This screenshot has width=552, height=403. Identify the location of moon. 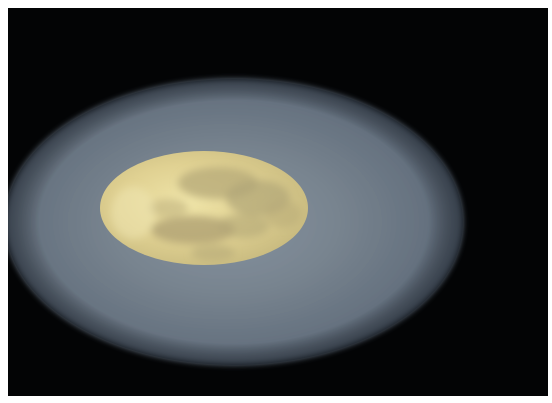
(204, 208).